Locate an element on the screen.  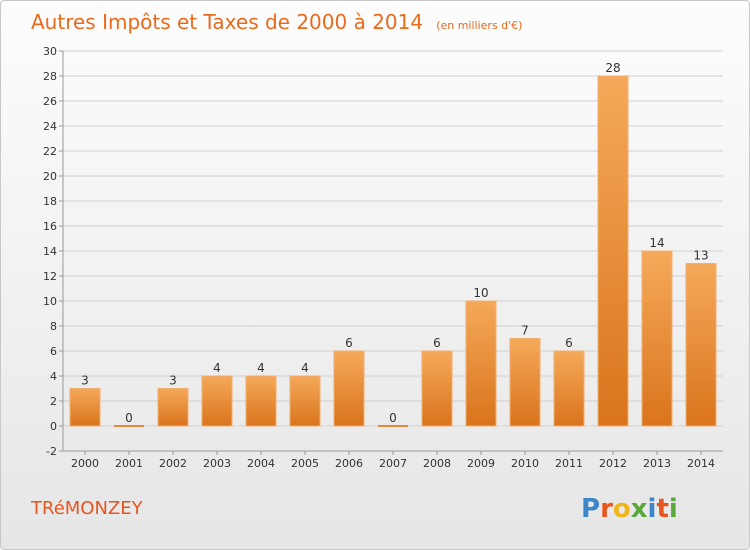
bar-2005 is located at coordinates (305, 401).